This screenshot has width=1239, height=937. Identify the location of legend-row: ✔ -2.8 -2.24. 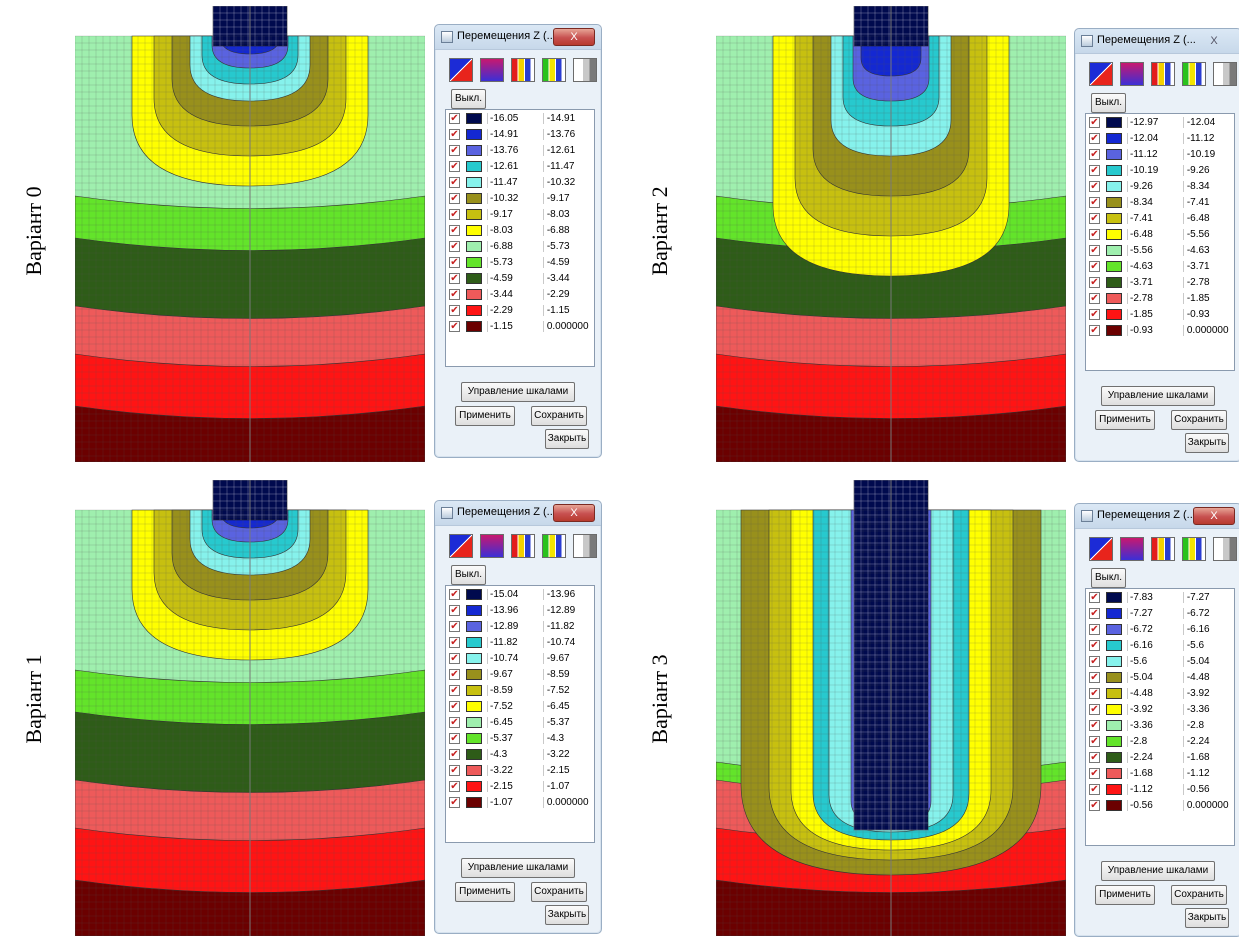
(1160, 741).